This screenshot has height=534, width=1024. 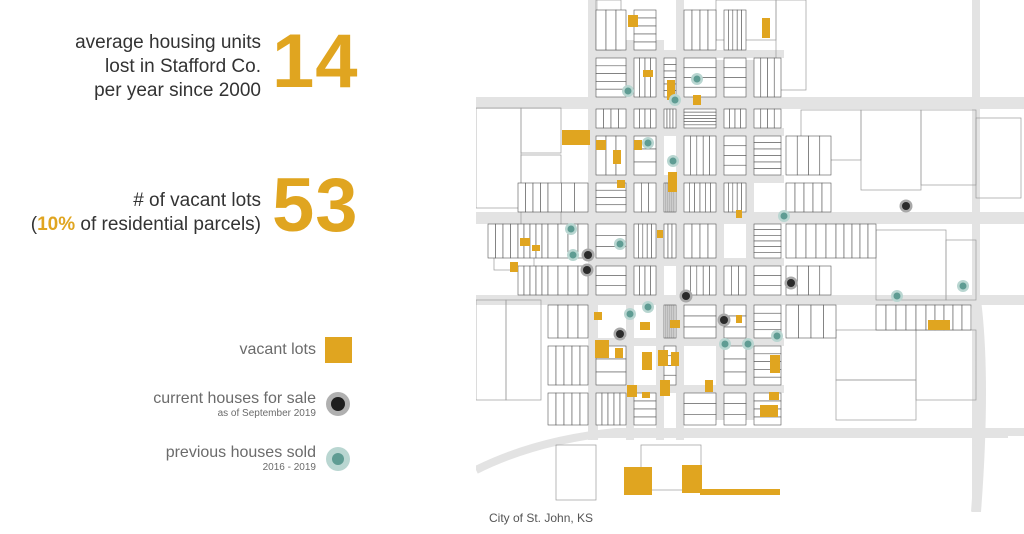 What do you see at coordinates (315, 61) in the screenshot?
I see `stat-housing-loss-number: 14` at bounding box center [315, 61].